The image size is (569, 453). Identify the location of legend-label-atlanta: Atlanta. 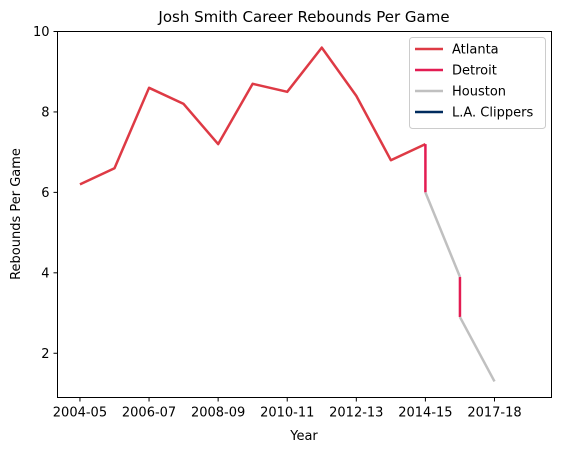
(475, 50).